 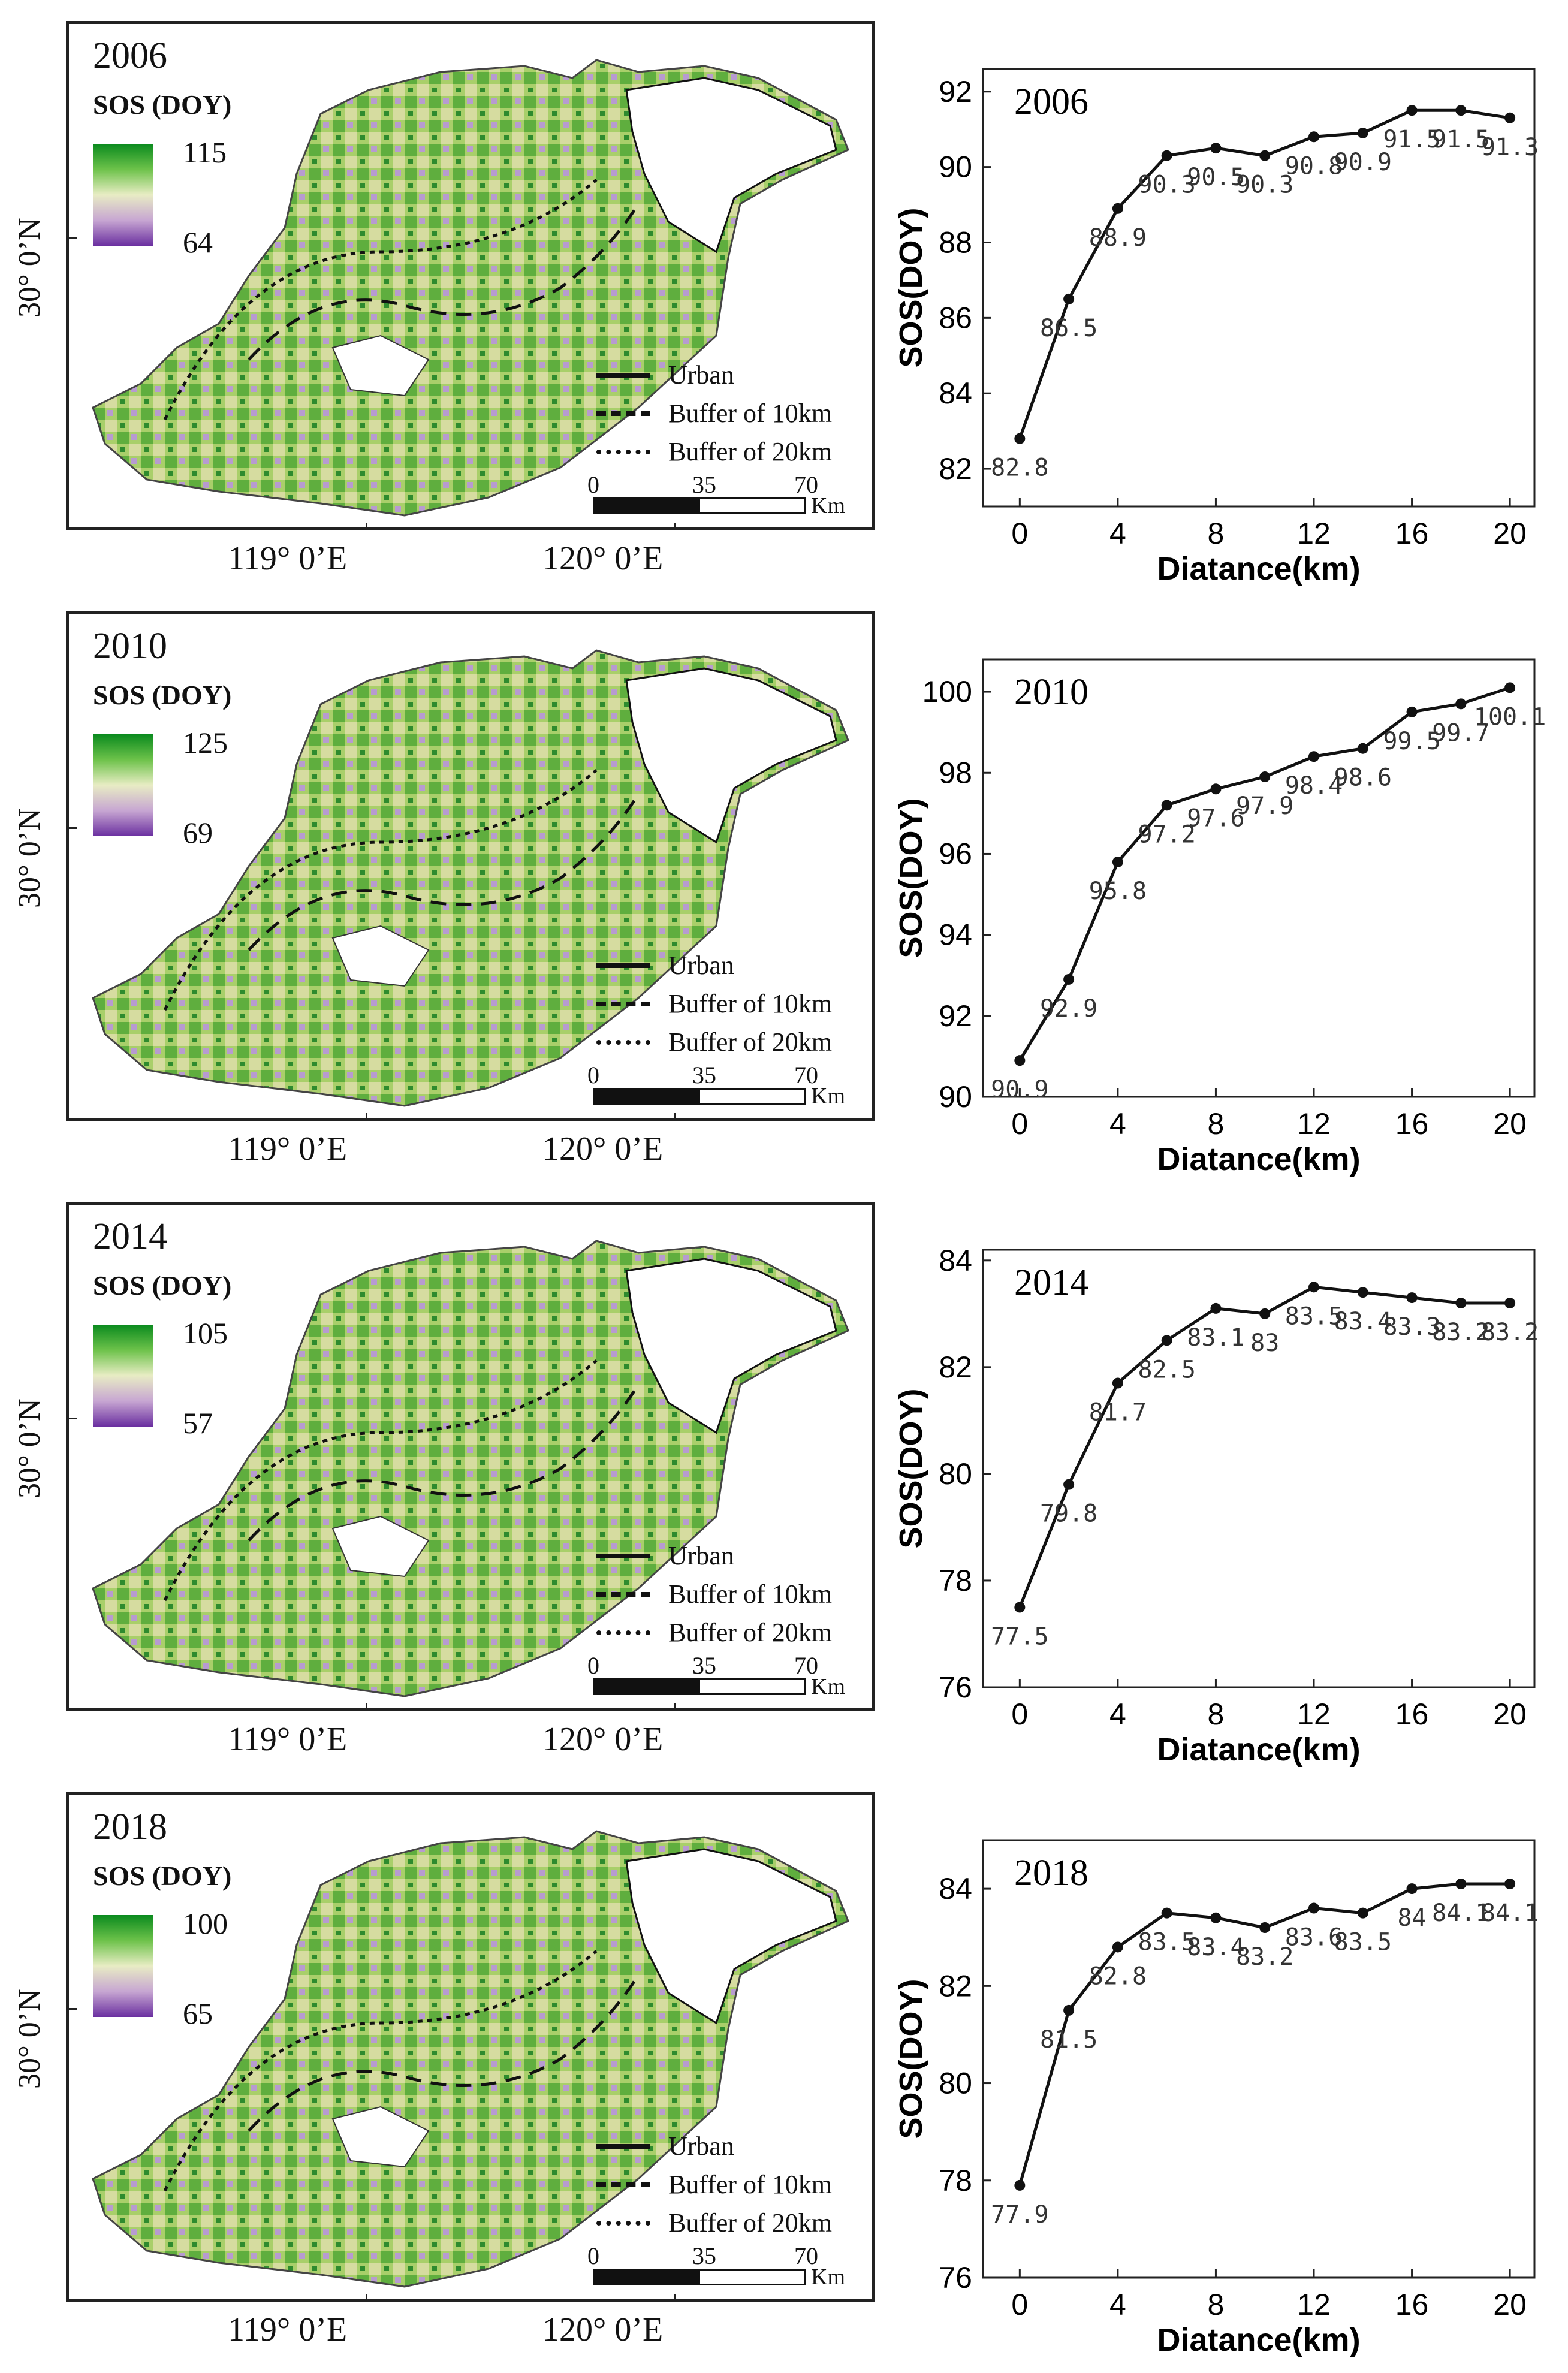 What do you see at coordinates (205, 1333) in the screenshot?
I see `legend-max: 105` at bounding box center [205, 1333].